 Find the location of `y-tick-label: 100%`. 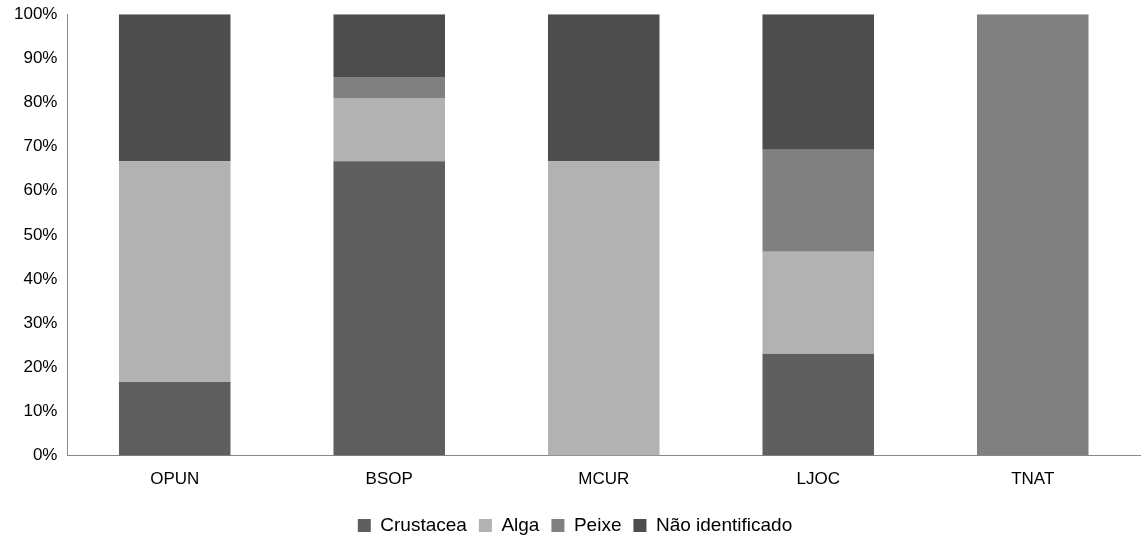

y-tick-label: 100% is located at coordinates (36, 13).